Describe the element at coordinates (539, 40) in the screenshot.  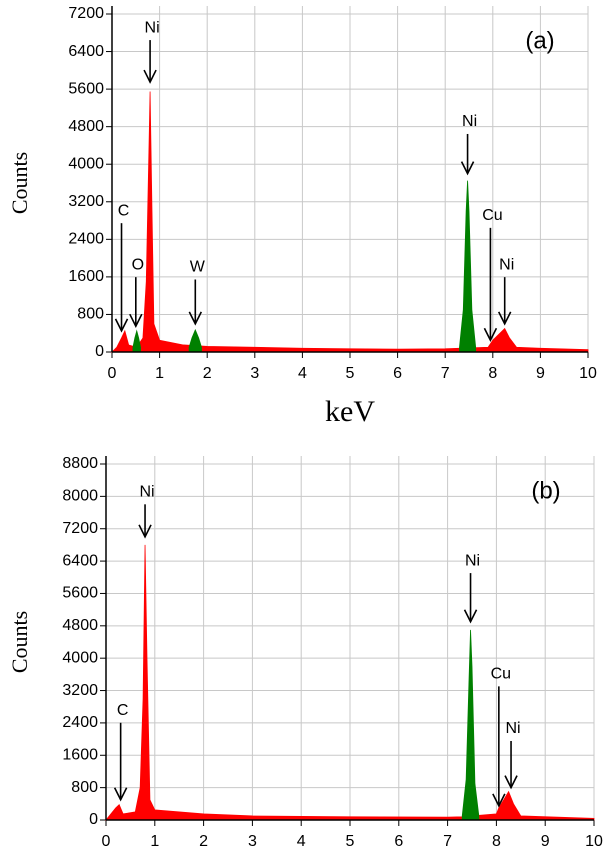
I see `panel-label: (a)` at that location.